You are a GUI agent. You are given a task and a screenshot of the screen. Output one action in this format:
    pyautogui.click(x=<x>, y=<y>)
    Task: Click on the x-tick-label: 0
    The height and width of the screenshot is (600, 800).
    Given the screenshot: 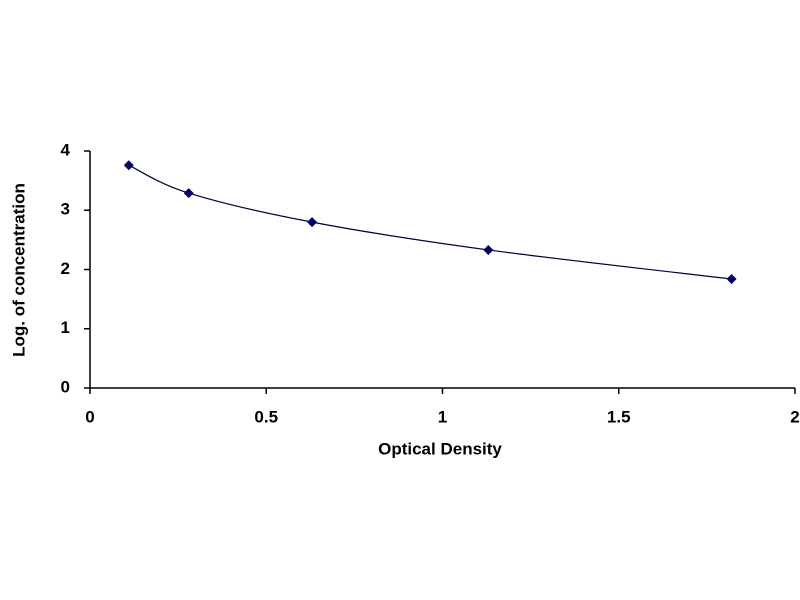 What is the action you would take?
    pyautogui.click(x=89, y=416)
    